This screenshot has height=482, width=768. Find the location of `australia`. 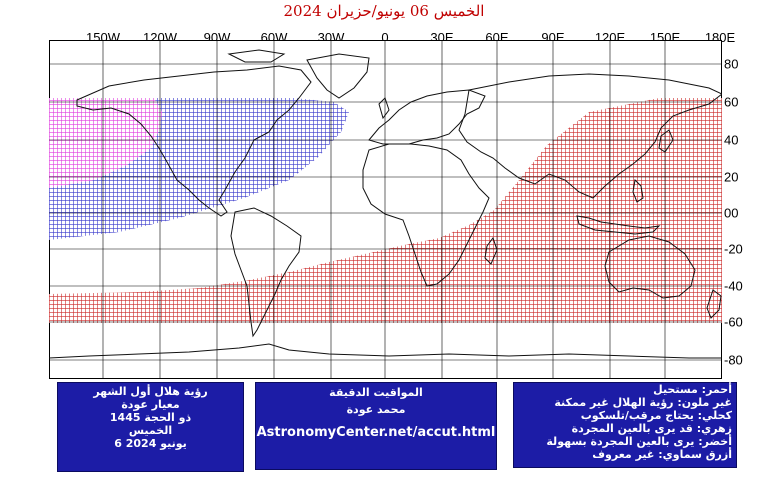

australia is located at coordinates (650, 267).